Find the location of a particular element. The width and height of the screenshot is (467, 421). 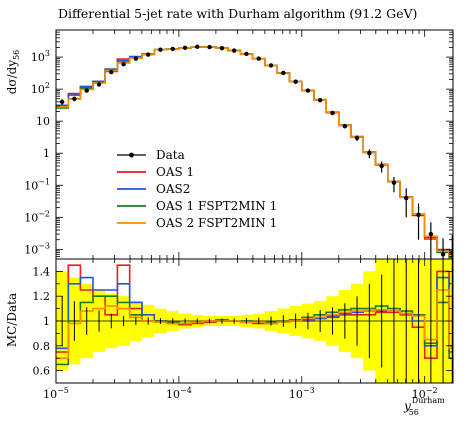

ratio-axis-label: MC/Data is located at coordinates (12, 320).